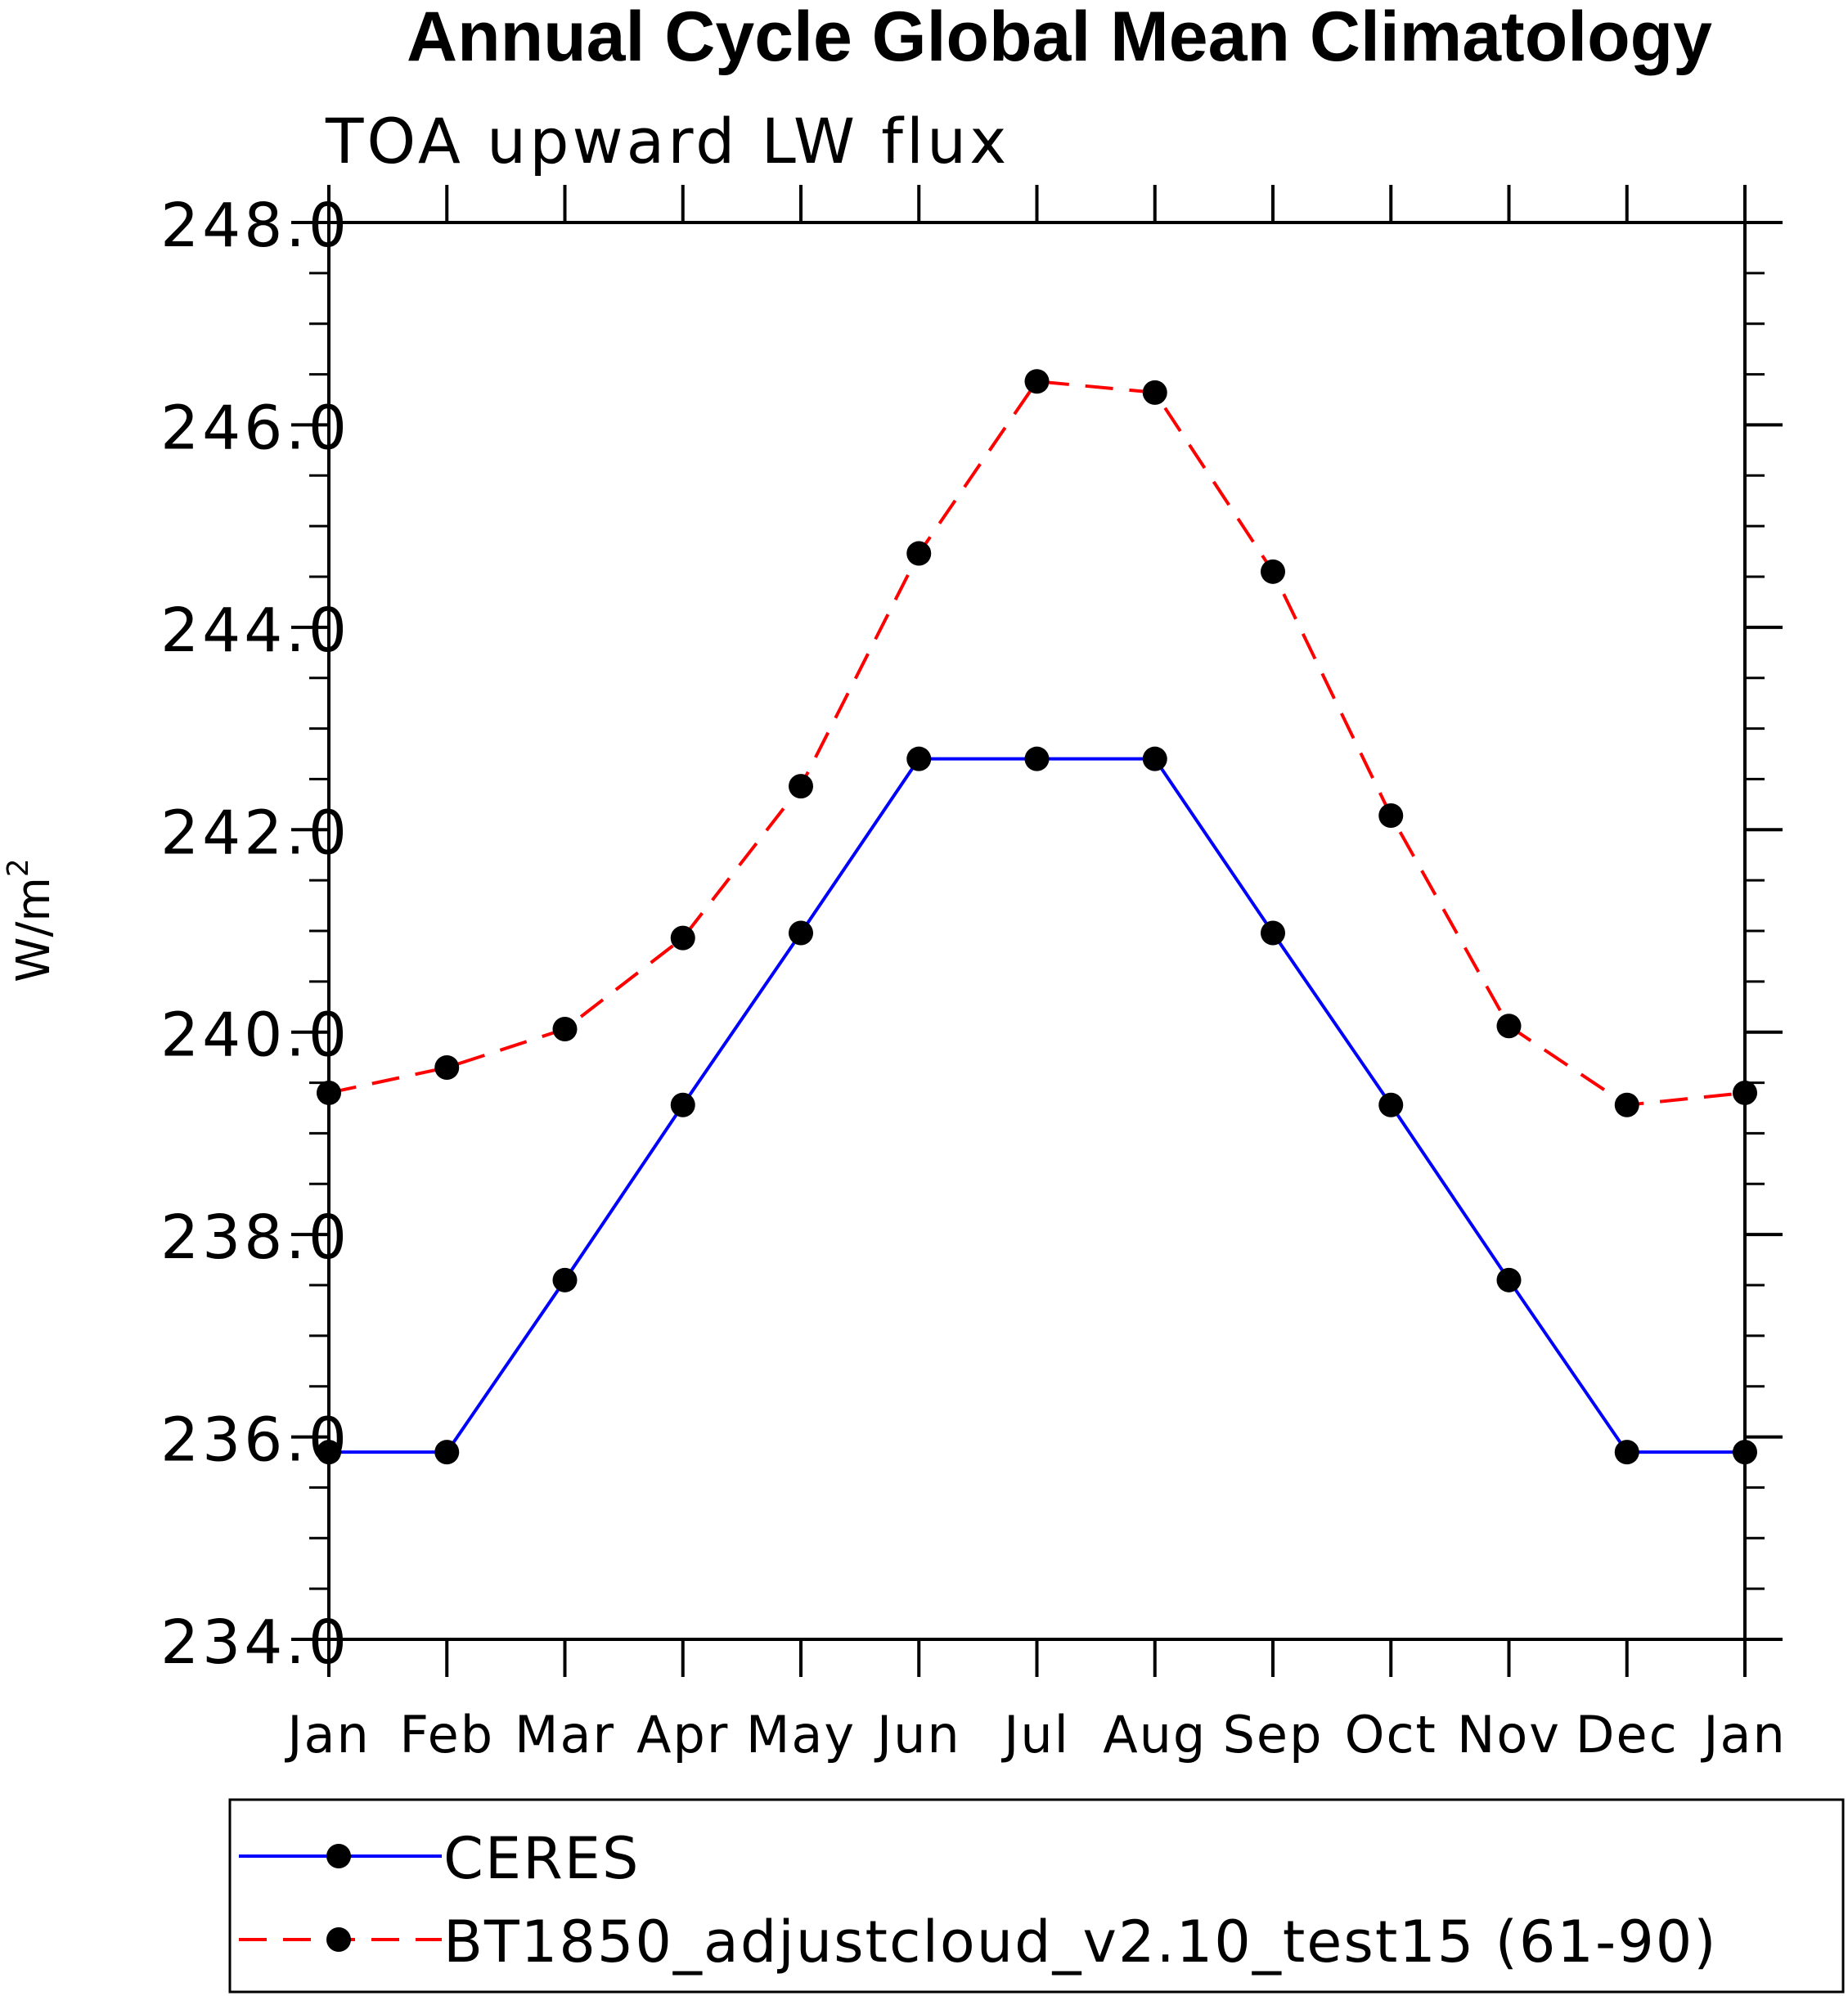 The width and height of the screenshot is (1848, 1996). Describe the element at coordinates (255, 226) in the screenshot. I see `y-tick-label: 248.0` at that location.